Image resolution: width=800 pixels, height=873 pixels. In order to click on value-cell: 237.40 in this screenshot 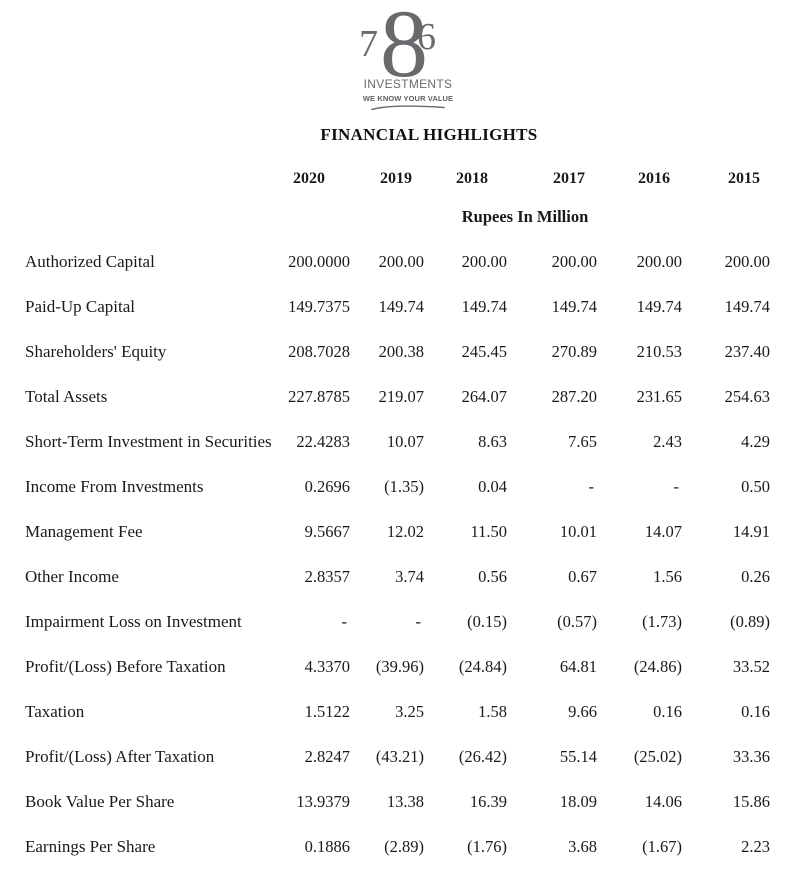, I will do `click(747, 351)`.